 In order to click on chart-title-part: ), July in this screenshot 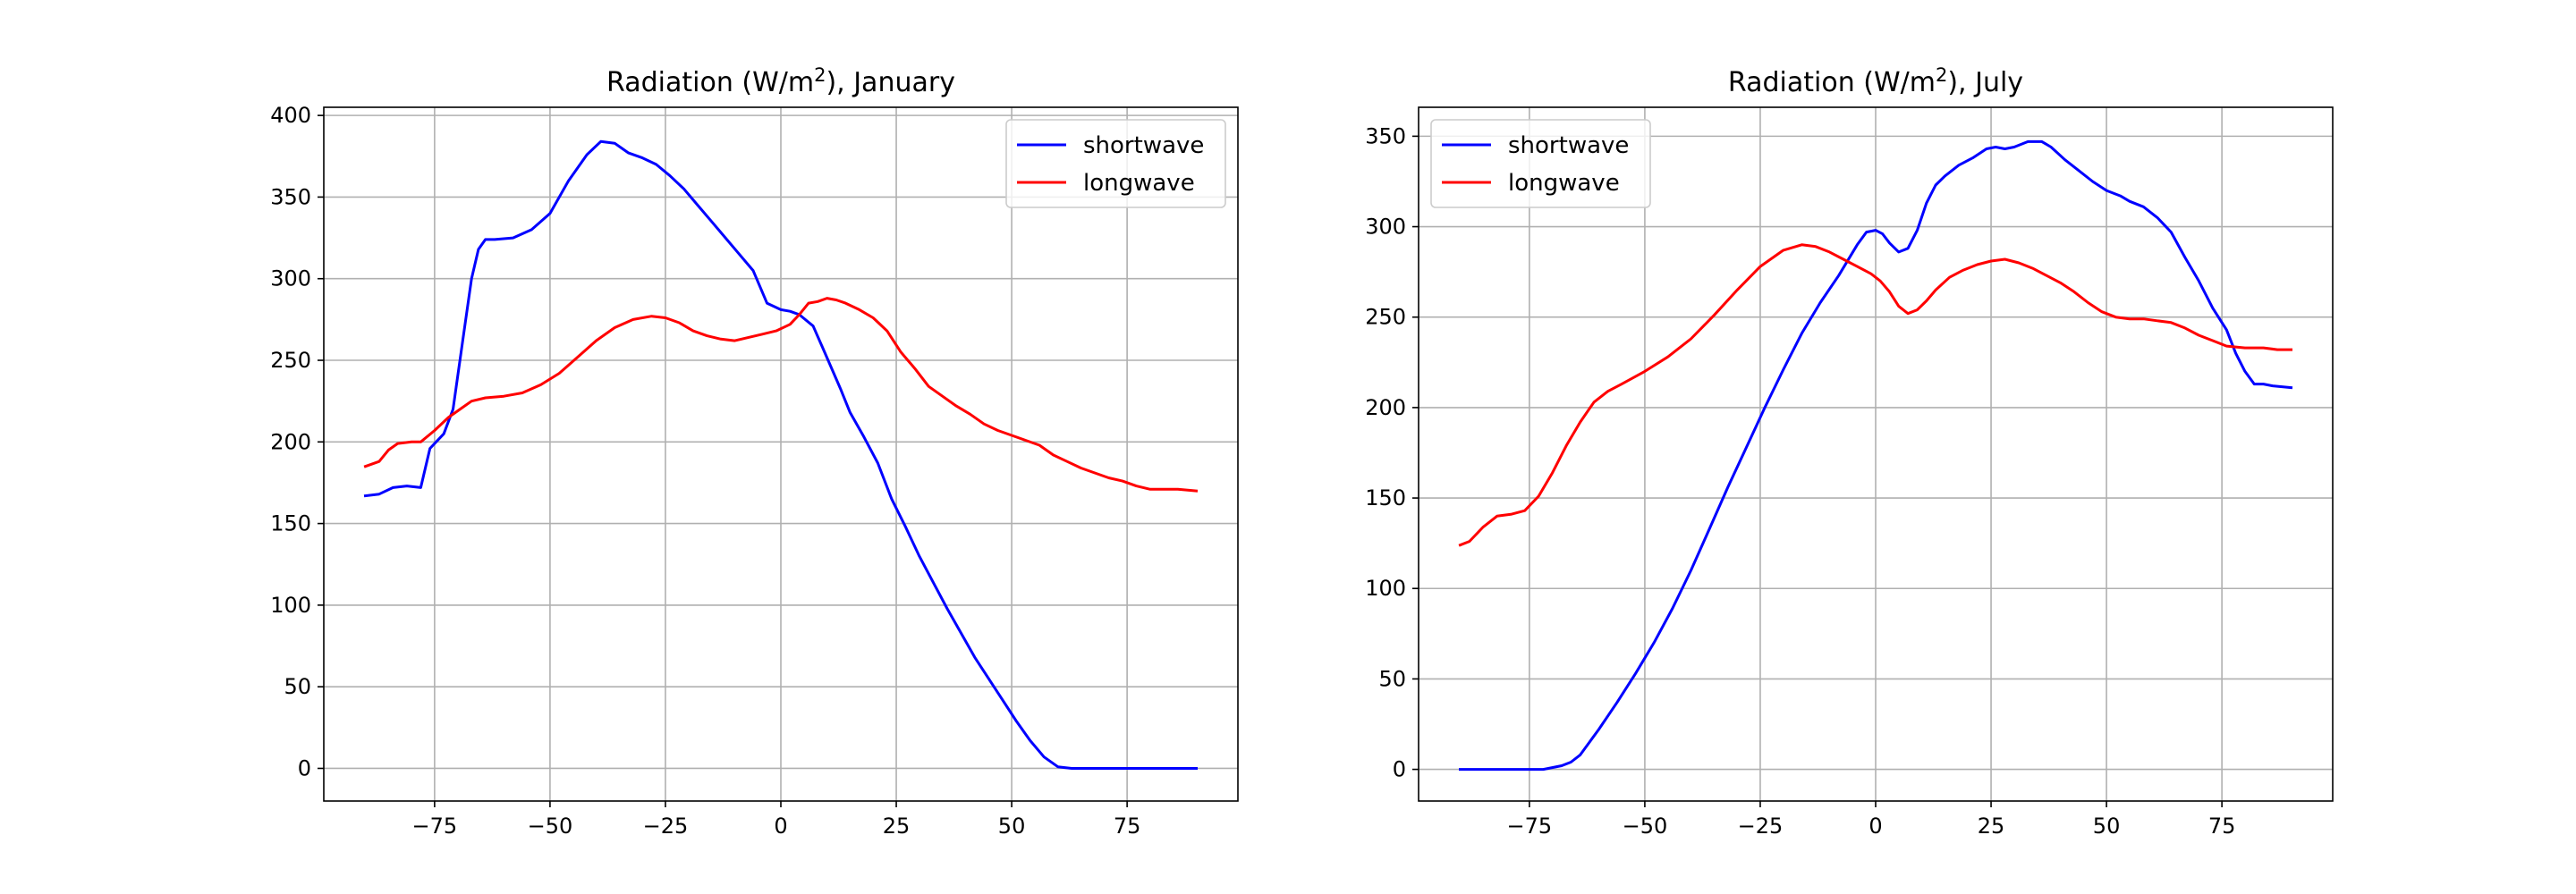, I will do `click(1985, 82)`.